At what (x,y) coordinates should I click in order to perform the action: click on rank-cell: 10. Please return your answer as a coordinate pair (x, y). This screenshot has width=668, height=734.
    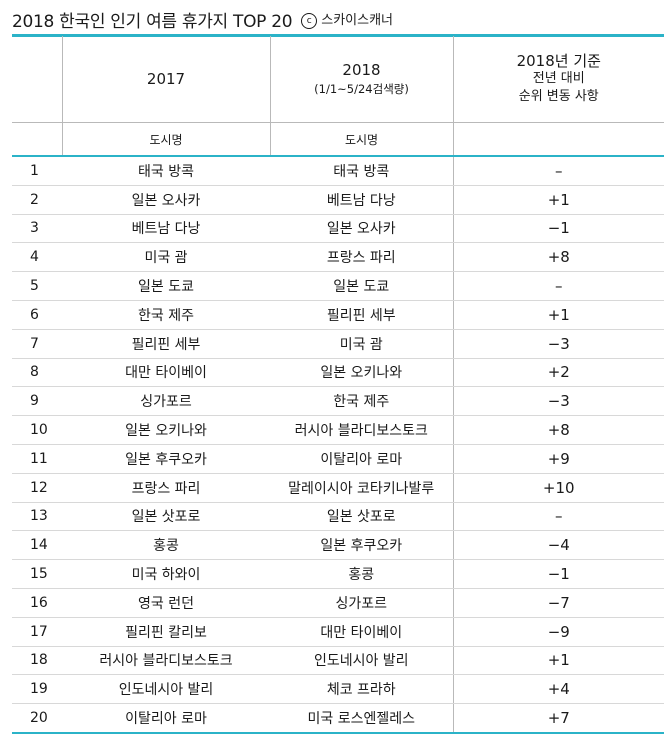
    Looking at the image, I should click on (37, 430).